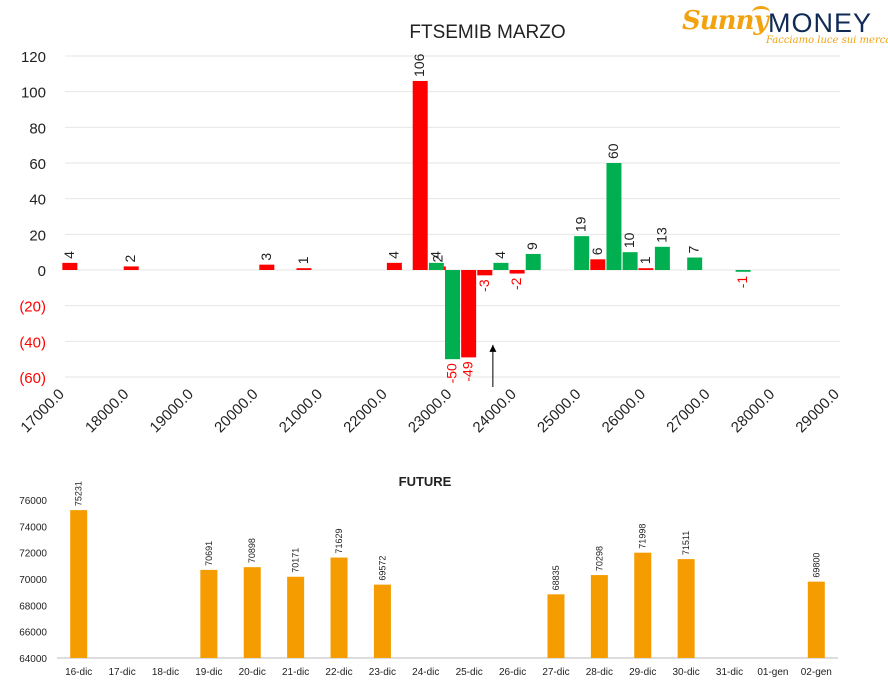 This screenshot has height=690, width=888. I want to click on future-y-tick-label: 64000, so click(33, 659).